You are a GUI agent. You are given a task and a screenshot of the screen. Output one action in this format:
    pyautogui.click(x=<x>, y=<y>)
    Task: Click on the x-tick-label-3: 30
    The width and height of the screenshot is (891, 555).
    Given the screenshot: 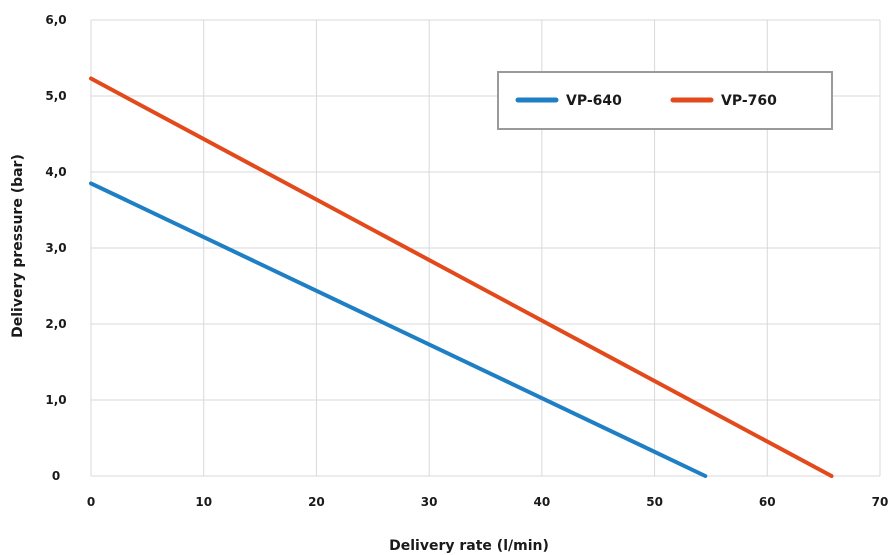 What is the action you would take?
    pyautogui.click(x=429, y=502)
    